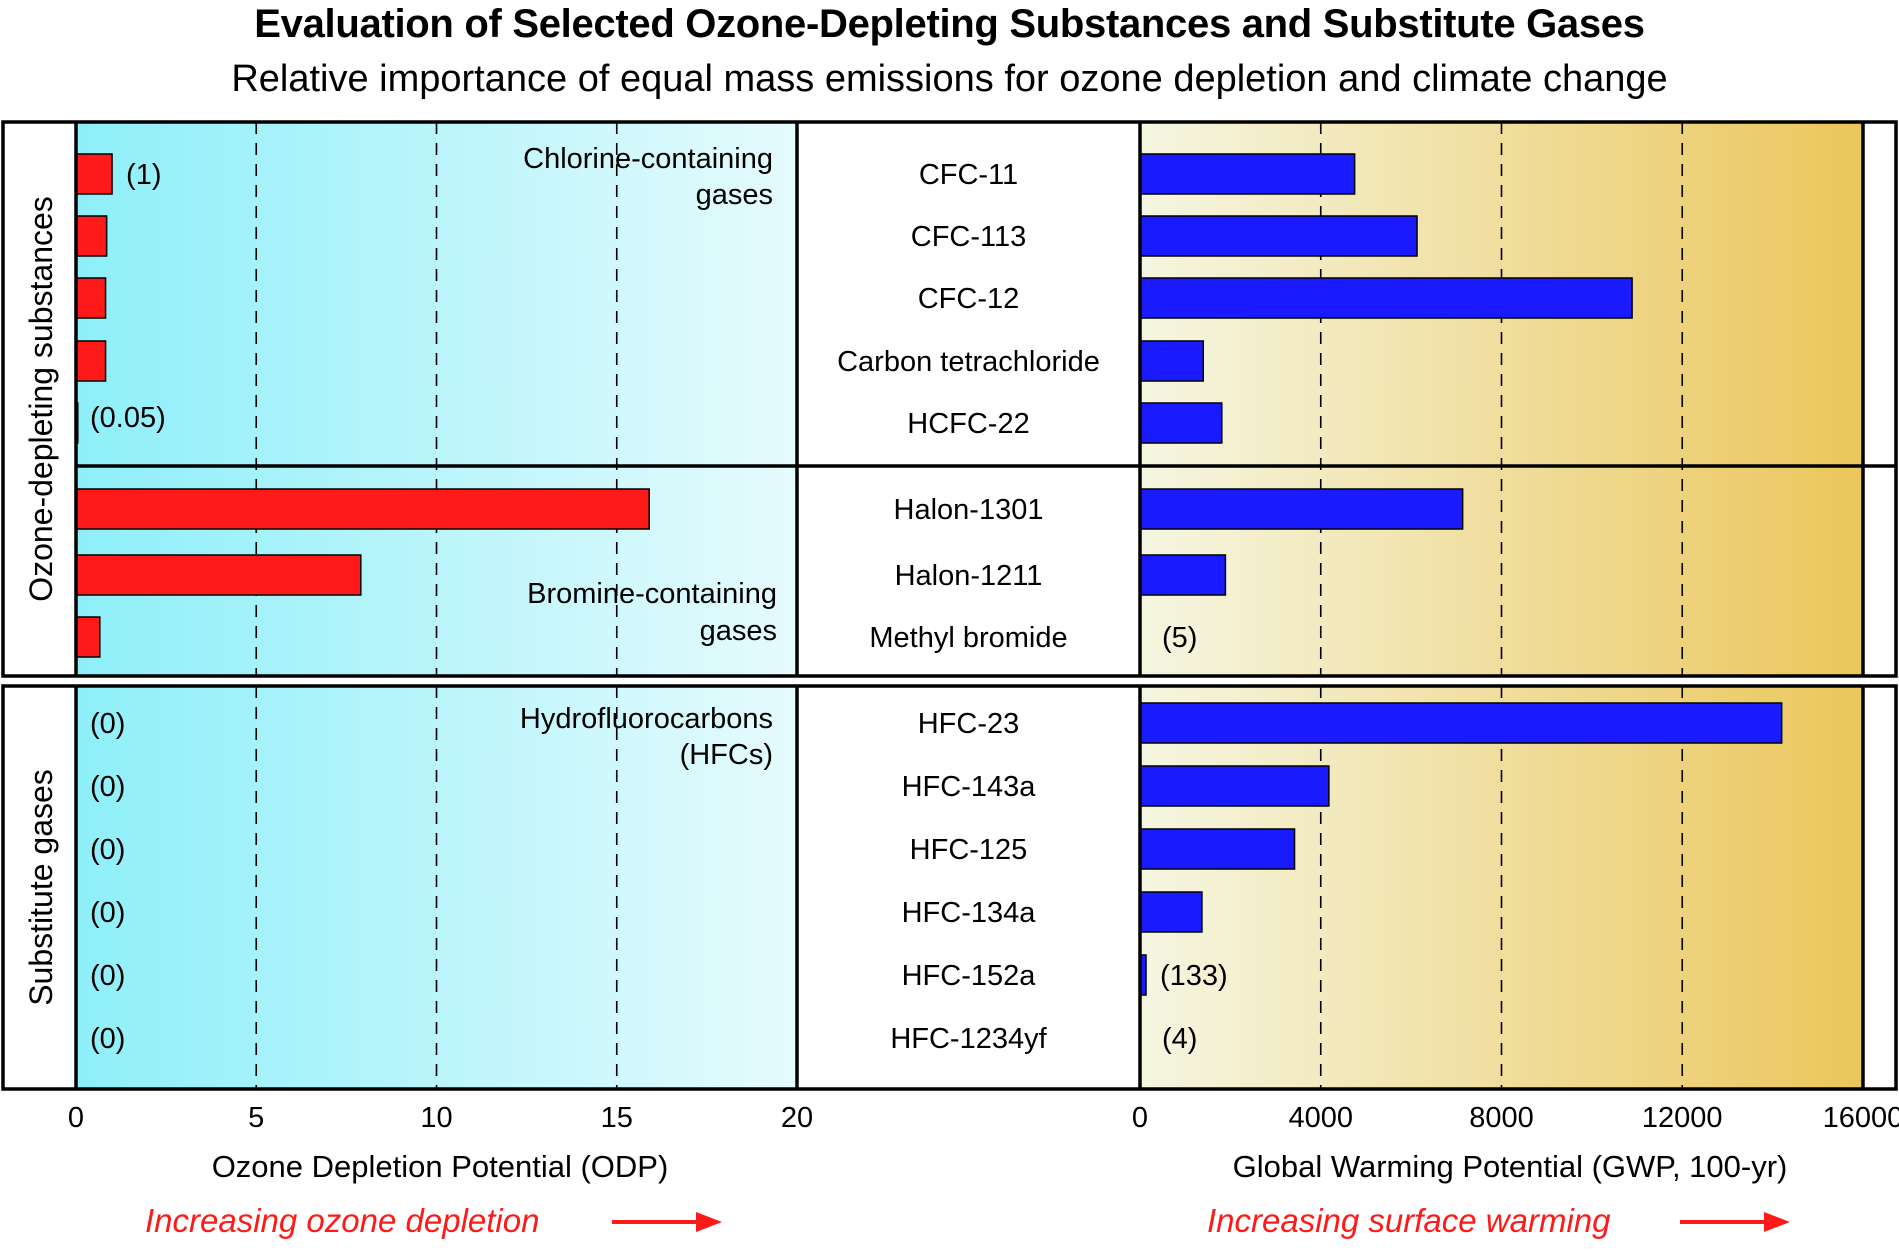 The height and width of the screenshot is (1252, 1899). I want to click on gas-name-label: CFC-113, so click(969, 237).